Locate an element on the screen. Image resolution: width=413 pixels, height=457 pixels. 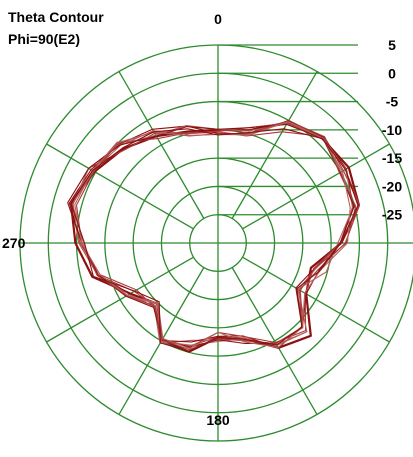
radial-tick-label: 5 is located at coordinates (392, 45).